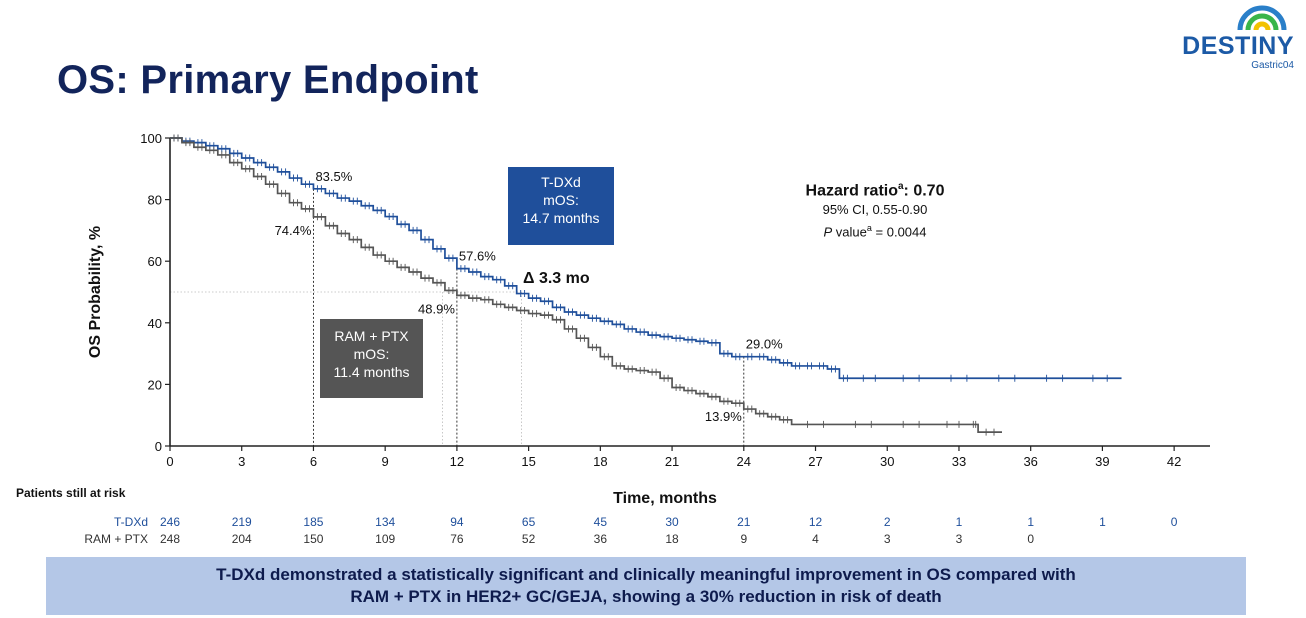 The image size is (1306, 618). Describe the element at coordinates (436, 308) in the screenshot. I see `point-label: 48.9%` at that location.